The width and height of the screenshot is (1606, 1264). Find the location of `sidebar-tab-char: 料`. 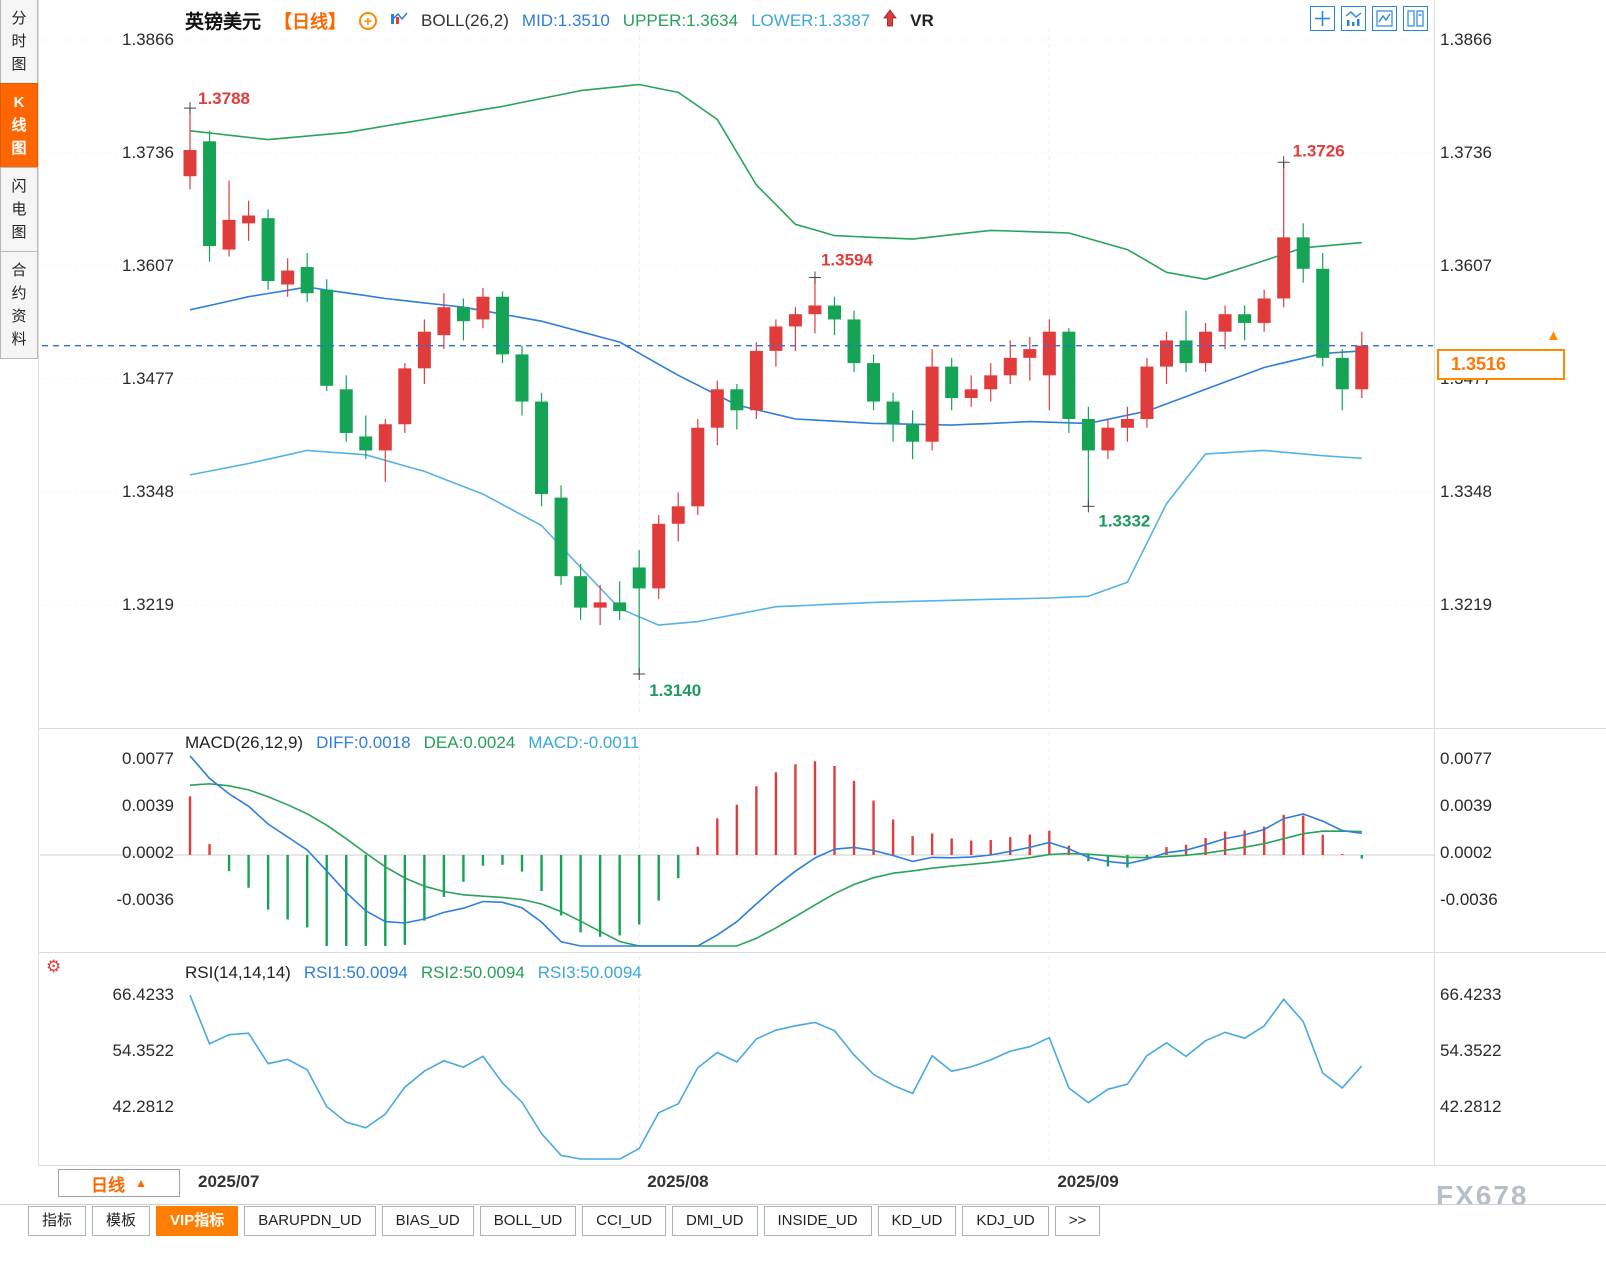

sidebar-tab-char: 料 is located at coordinates (19, 339).